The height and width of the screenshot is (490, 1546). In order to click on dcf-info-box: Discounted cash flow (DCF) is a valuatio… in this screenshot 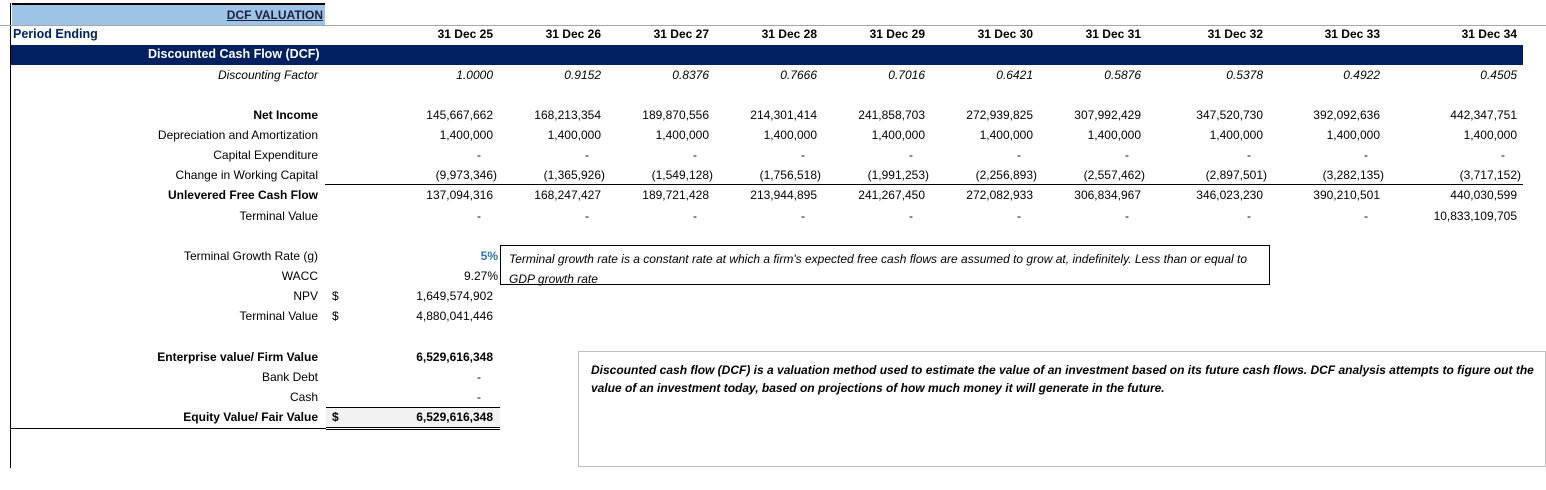, I will do `click(1062, 409)`.